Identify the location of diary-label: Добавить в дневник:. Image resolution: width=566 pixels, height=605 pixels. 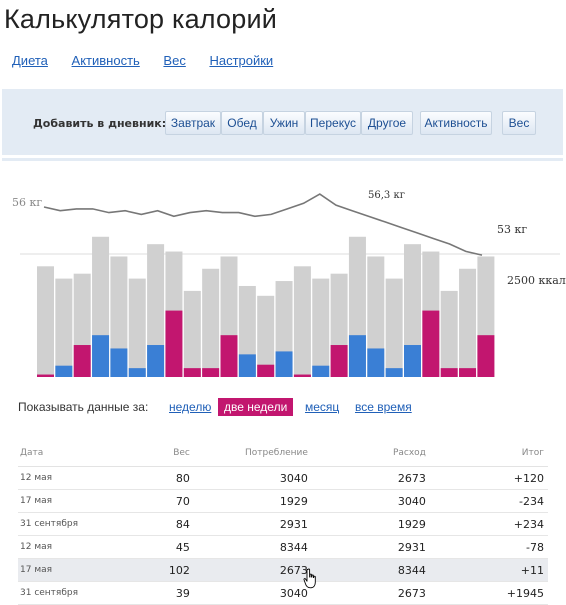
(100, 123).